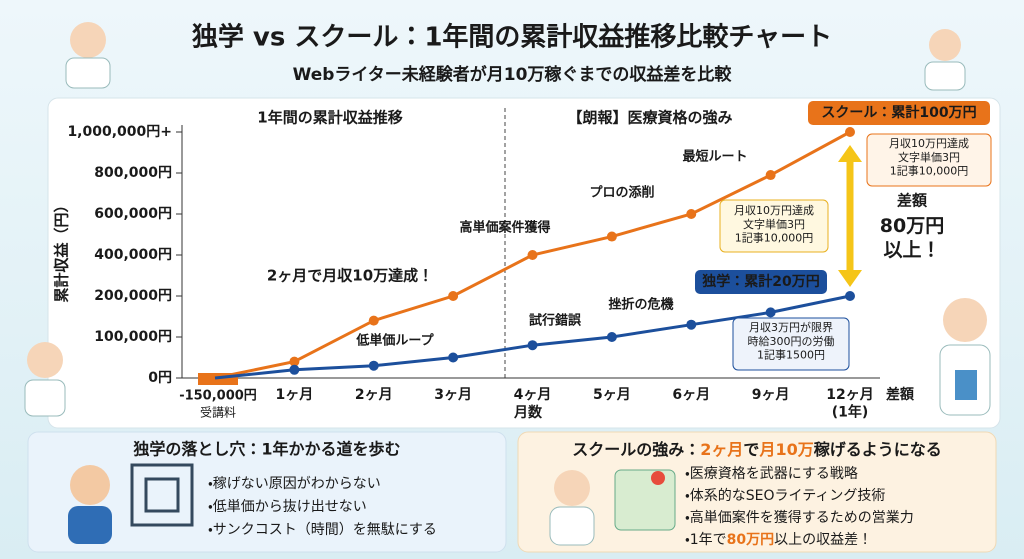  I want to click on doctor-illustration, so click(88, 55).